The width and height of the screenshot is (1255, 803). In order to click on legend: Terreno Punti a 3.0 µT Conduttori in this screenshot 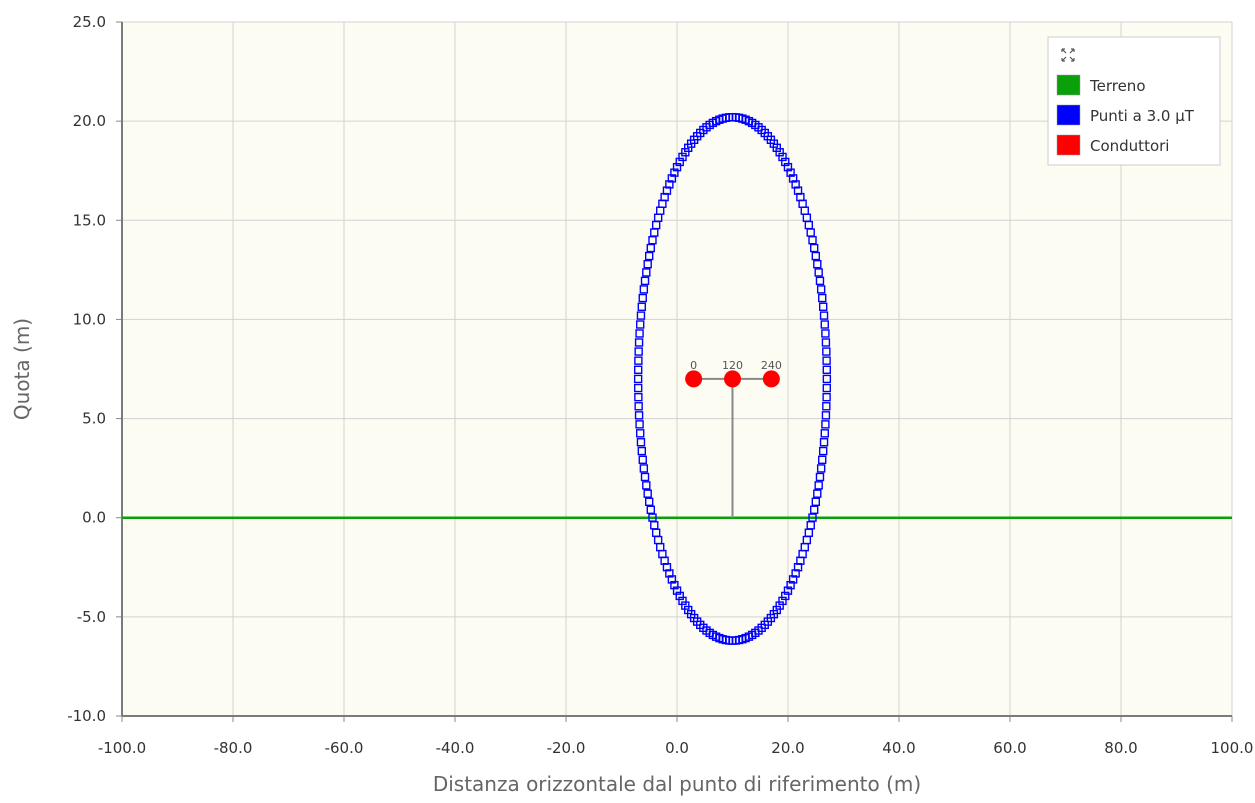, I will do `click(1134, 101)`.